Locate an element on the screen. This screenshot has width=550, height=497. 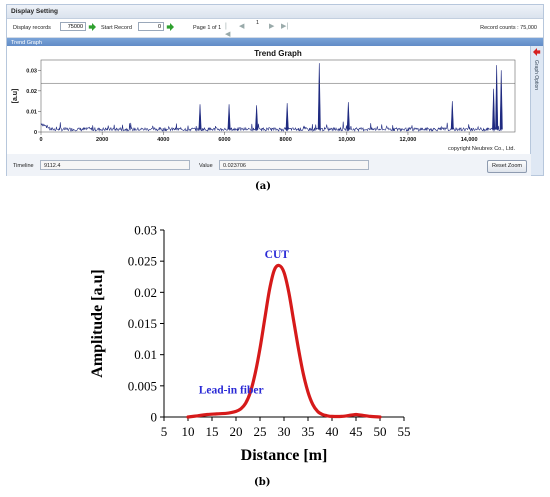
caption-a: (a) is located at coordinates (263, 186).